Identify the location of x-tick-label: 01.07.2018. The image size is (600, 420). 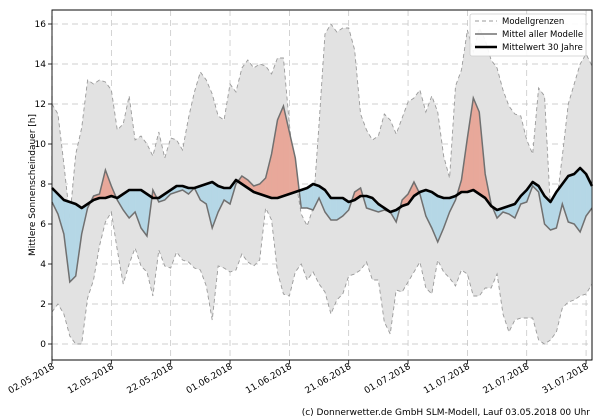
(388, 379).